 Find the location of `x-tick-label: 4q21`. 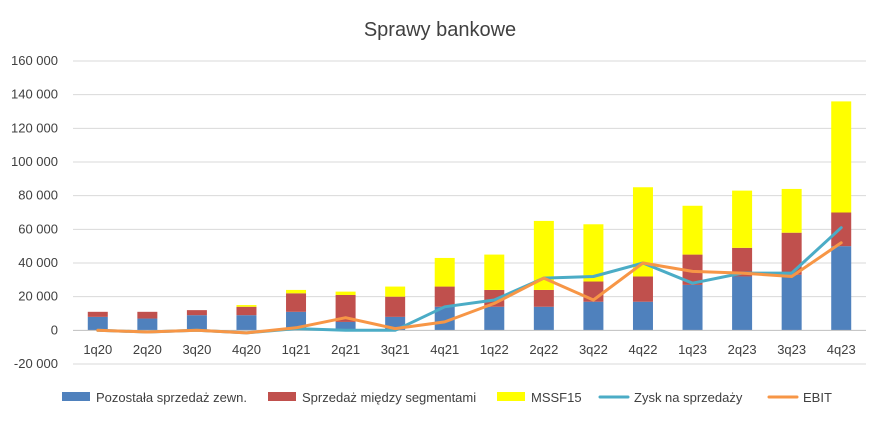

x-tick-label: 4q21 is located at coordinates (444, 349).